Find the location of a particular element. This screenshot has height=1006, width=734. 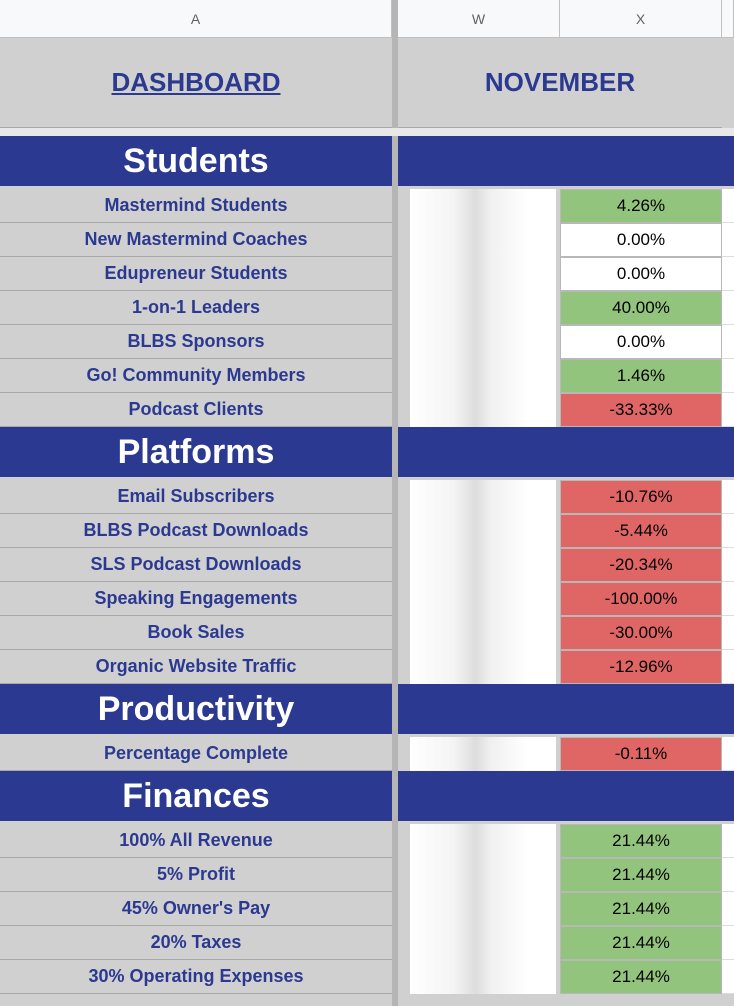

row-label: 100% All Revenue is located at coordinates (196, 841).